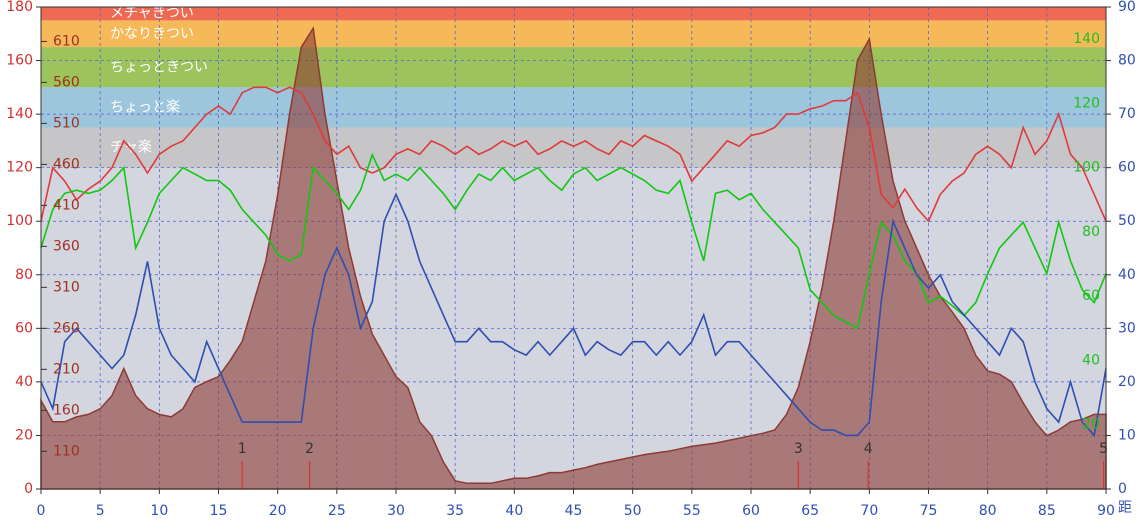  I want to click on y2-tick-label: 40, so click(1127, 275).